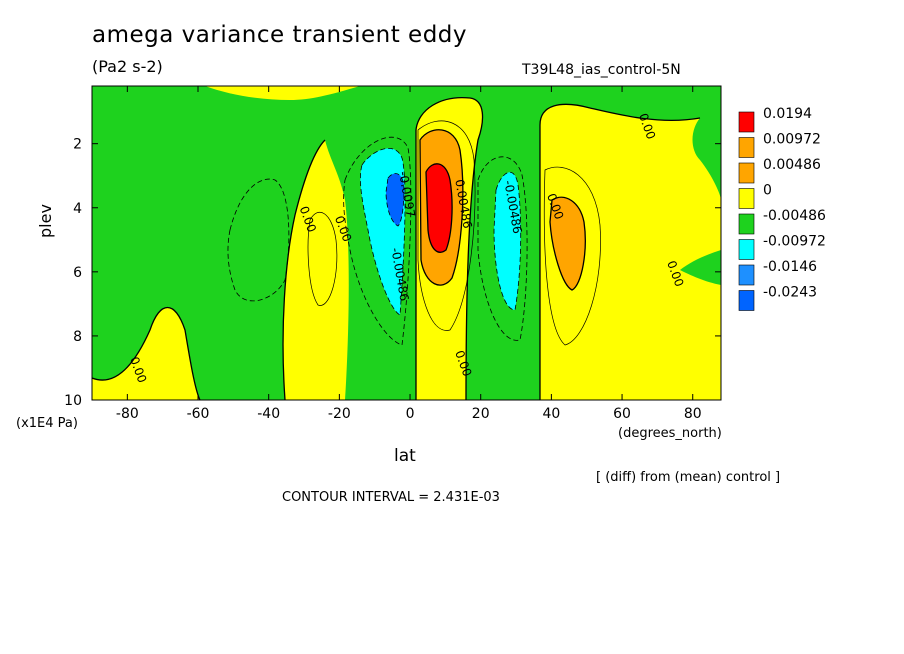  I want to click on x-tick-label: 40, so click(551, 414).